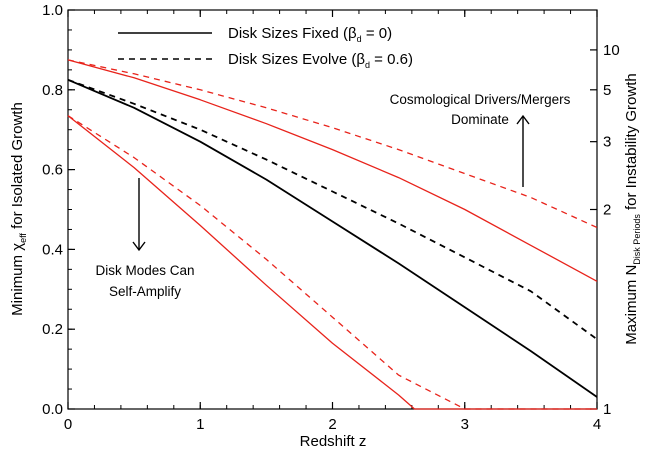  What do you see at coordinates (52, 10) in the screenshot?
I see `y-tick-label: 1.0` at bounding box center [52, 10].